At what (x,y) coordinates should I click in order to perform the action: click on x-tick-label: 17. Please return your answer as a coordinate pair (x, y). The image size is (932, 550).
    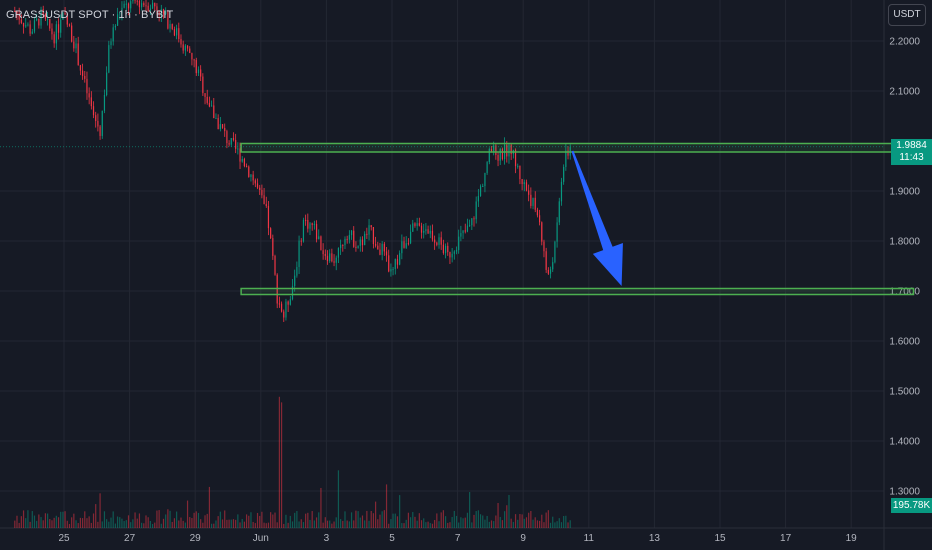
    Looking at the image, I should click on (786, 538).